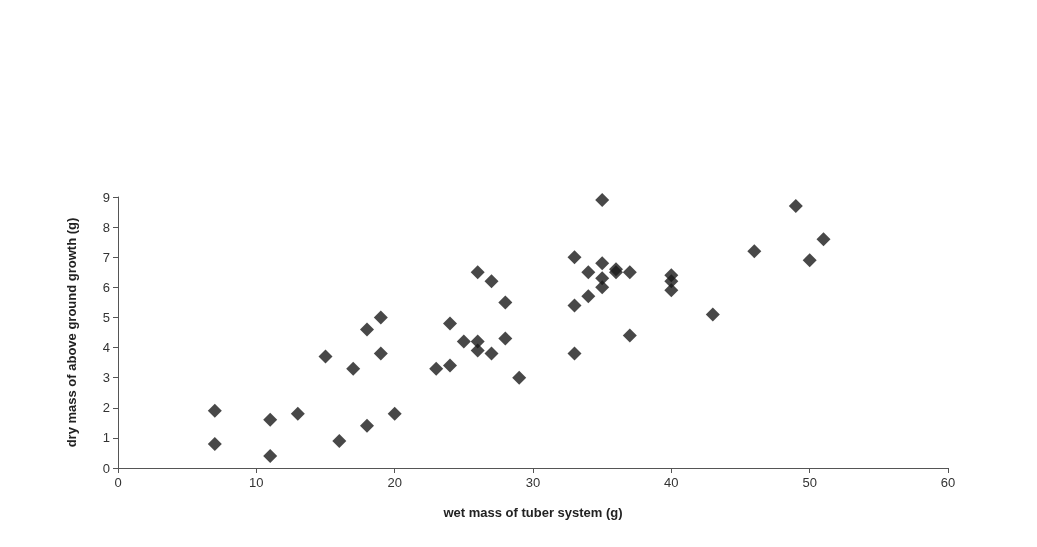 Image resolution: width=1037 pixels, height=547 pixels. I want to click on y-tick-label: 2, so click(106, 408).